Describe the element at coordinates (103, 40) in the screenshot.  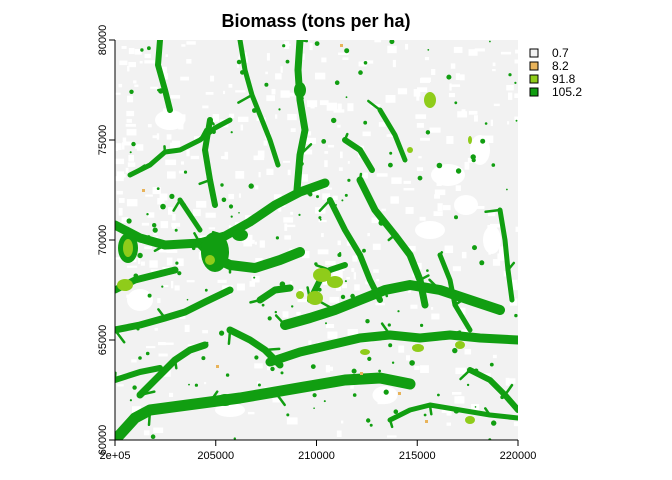
I see `y-tick-label: 80000` at that location.